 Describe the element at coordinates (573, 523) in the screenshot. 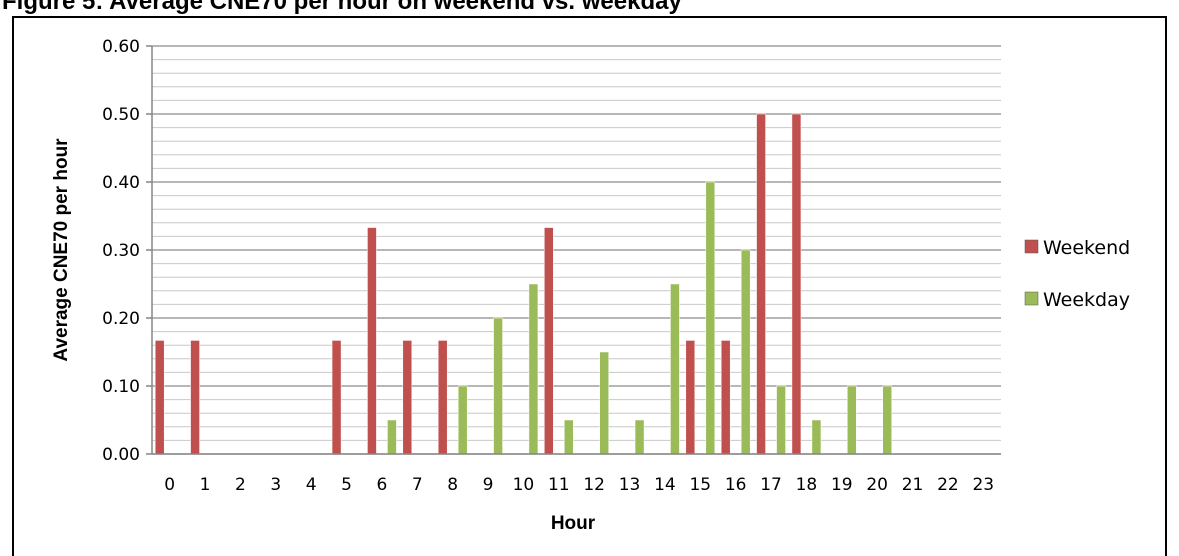

I see `x-axis-title: Hour` at that location.